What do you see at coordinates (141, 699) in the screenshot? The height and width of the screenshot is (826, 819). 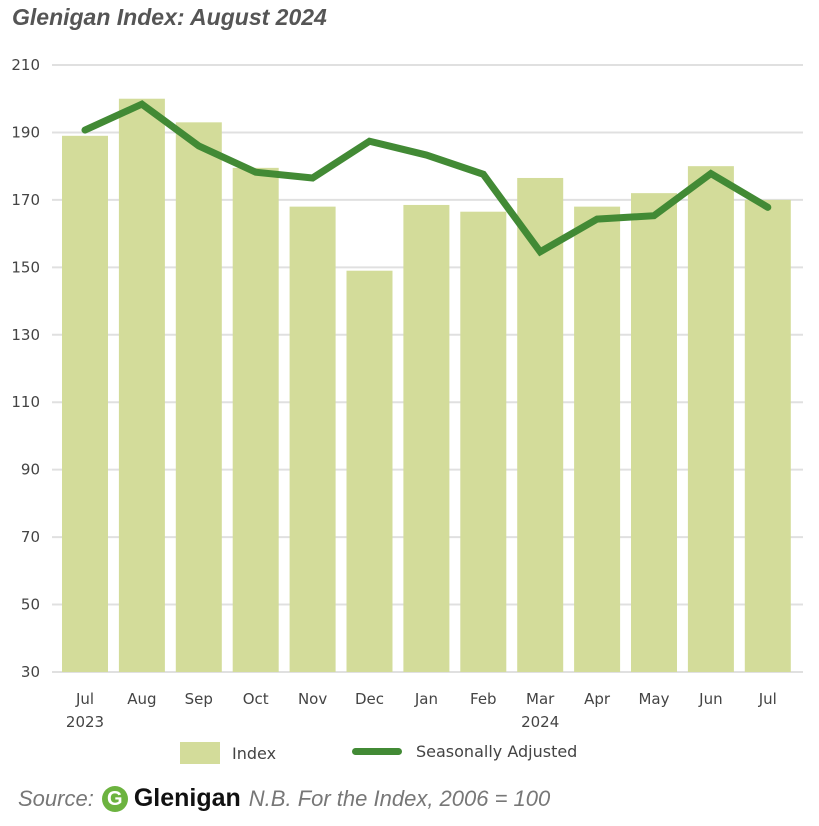 I see `x-tick-label: Aug` at bounding box center [141, 699].